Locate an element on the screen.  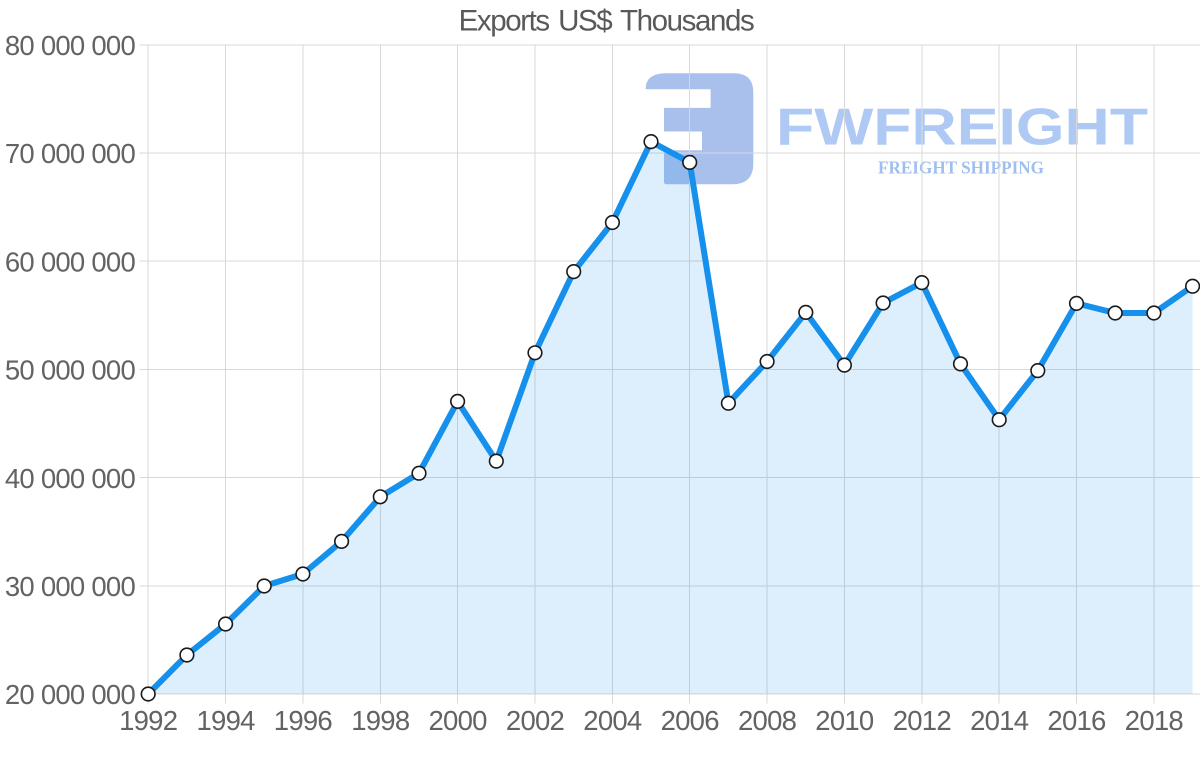
svg-text: 1994 is located at coordinates (226, 720).